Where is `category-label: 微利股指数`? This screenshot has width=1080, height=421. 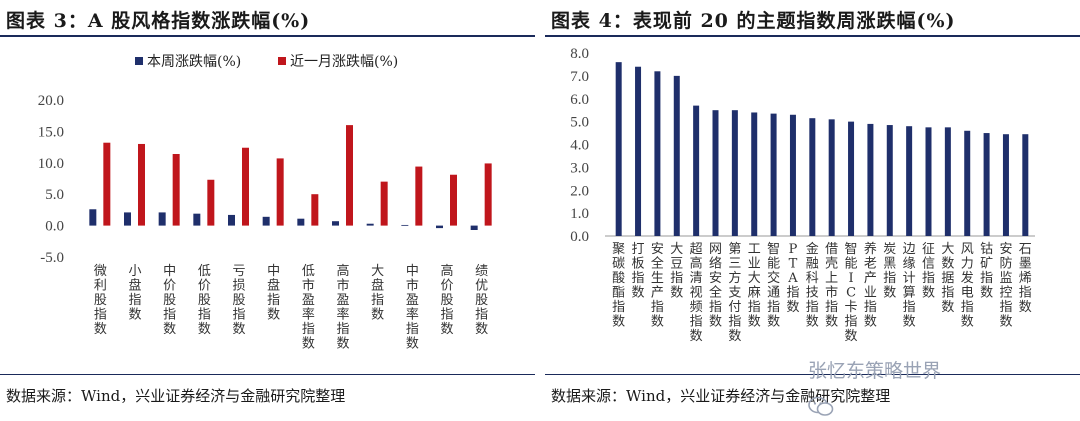
category-label: 微利股指数 is located at coordinates (100, 300).